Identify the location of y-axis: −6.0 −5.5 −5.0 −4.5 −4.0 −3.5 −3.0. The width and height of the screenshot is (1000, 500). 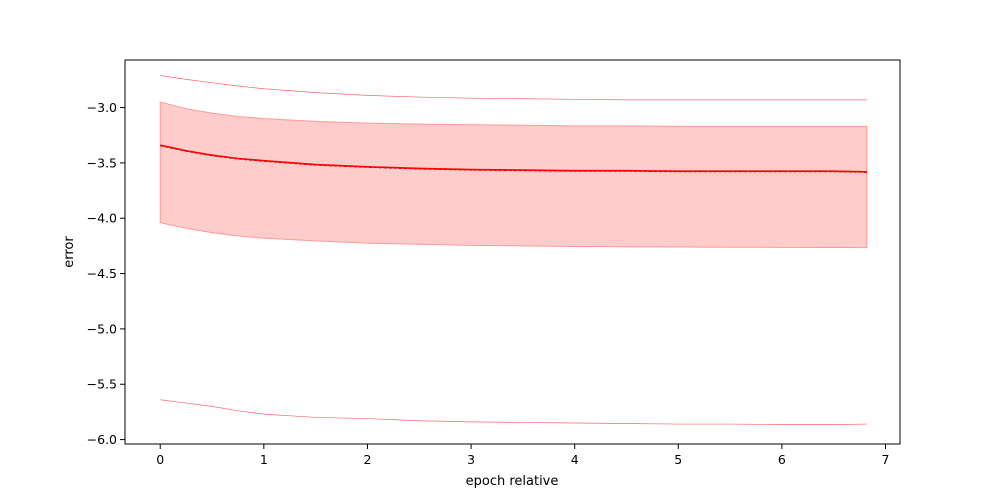
(106, 273).